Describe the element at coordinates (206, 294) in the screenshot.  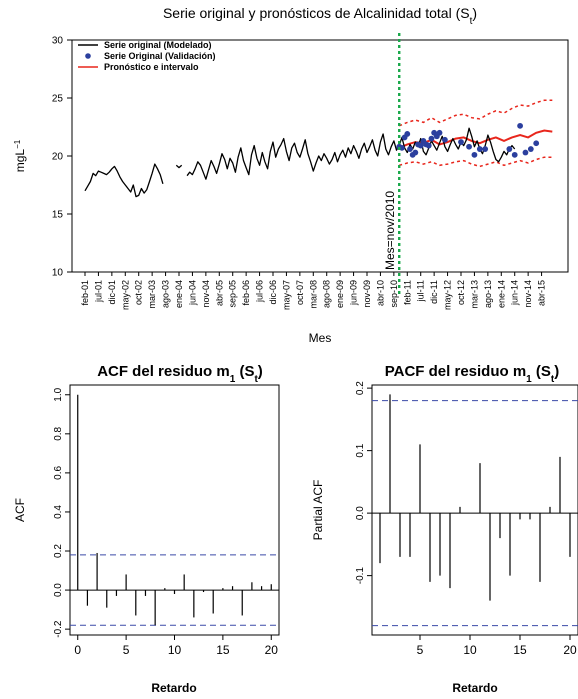
I see `top-x-tick-label: nov-04` at that location.